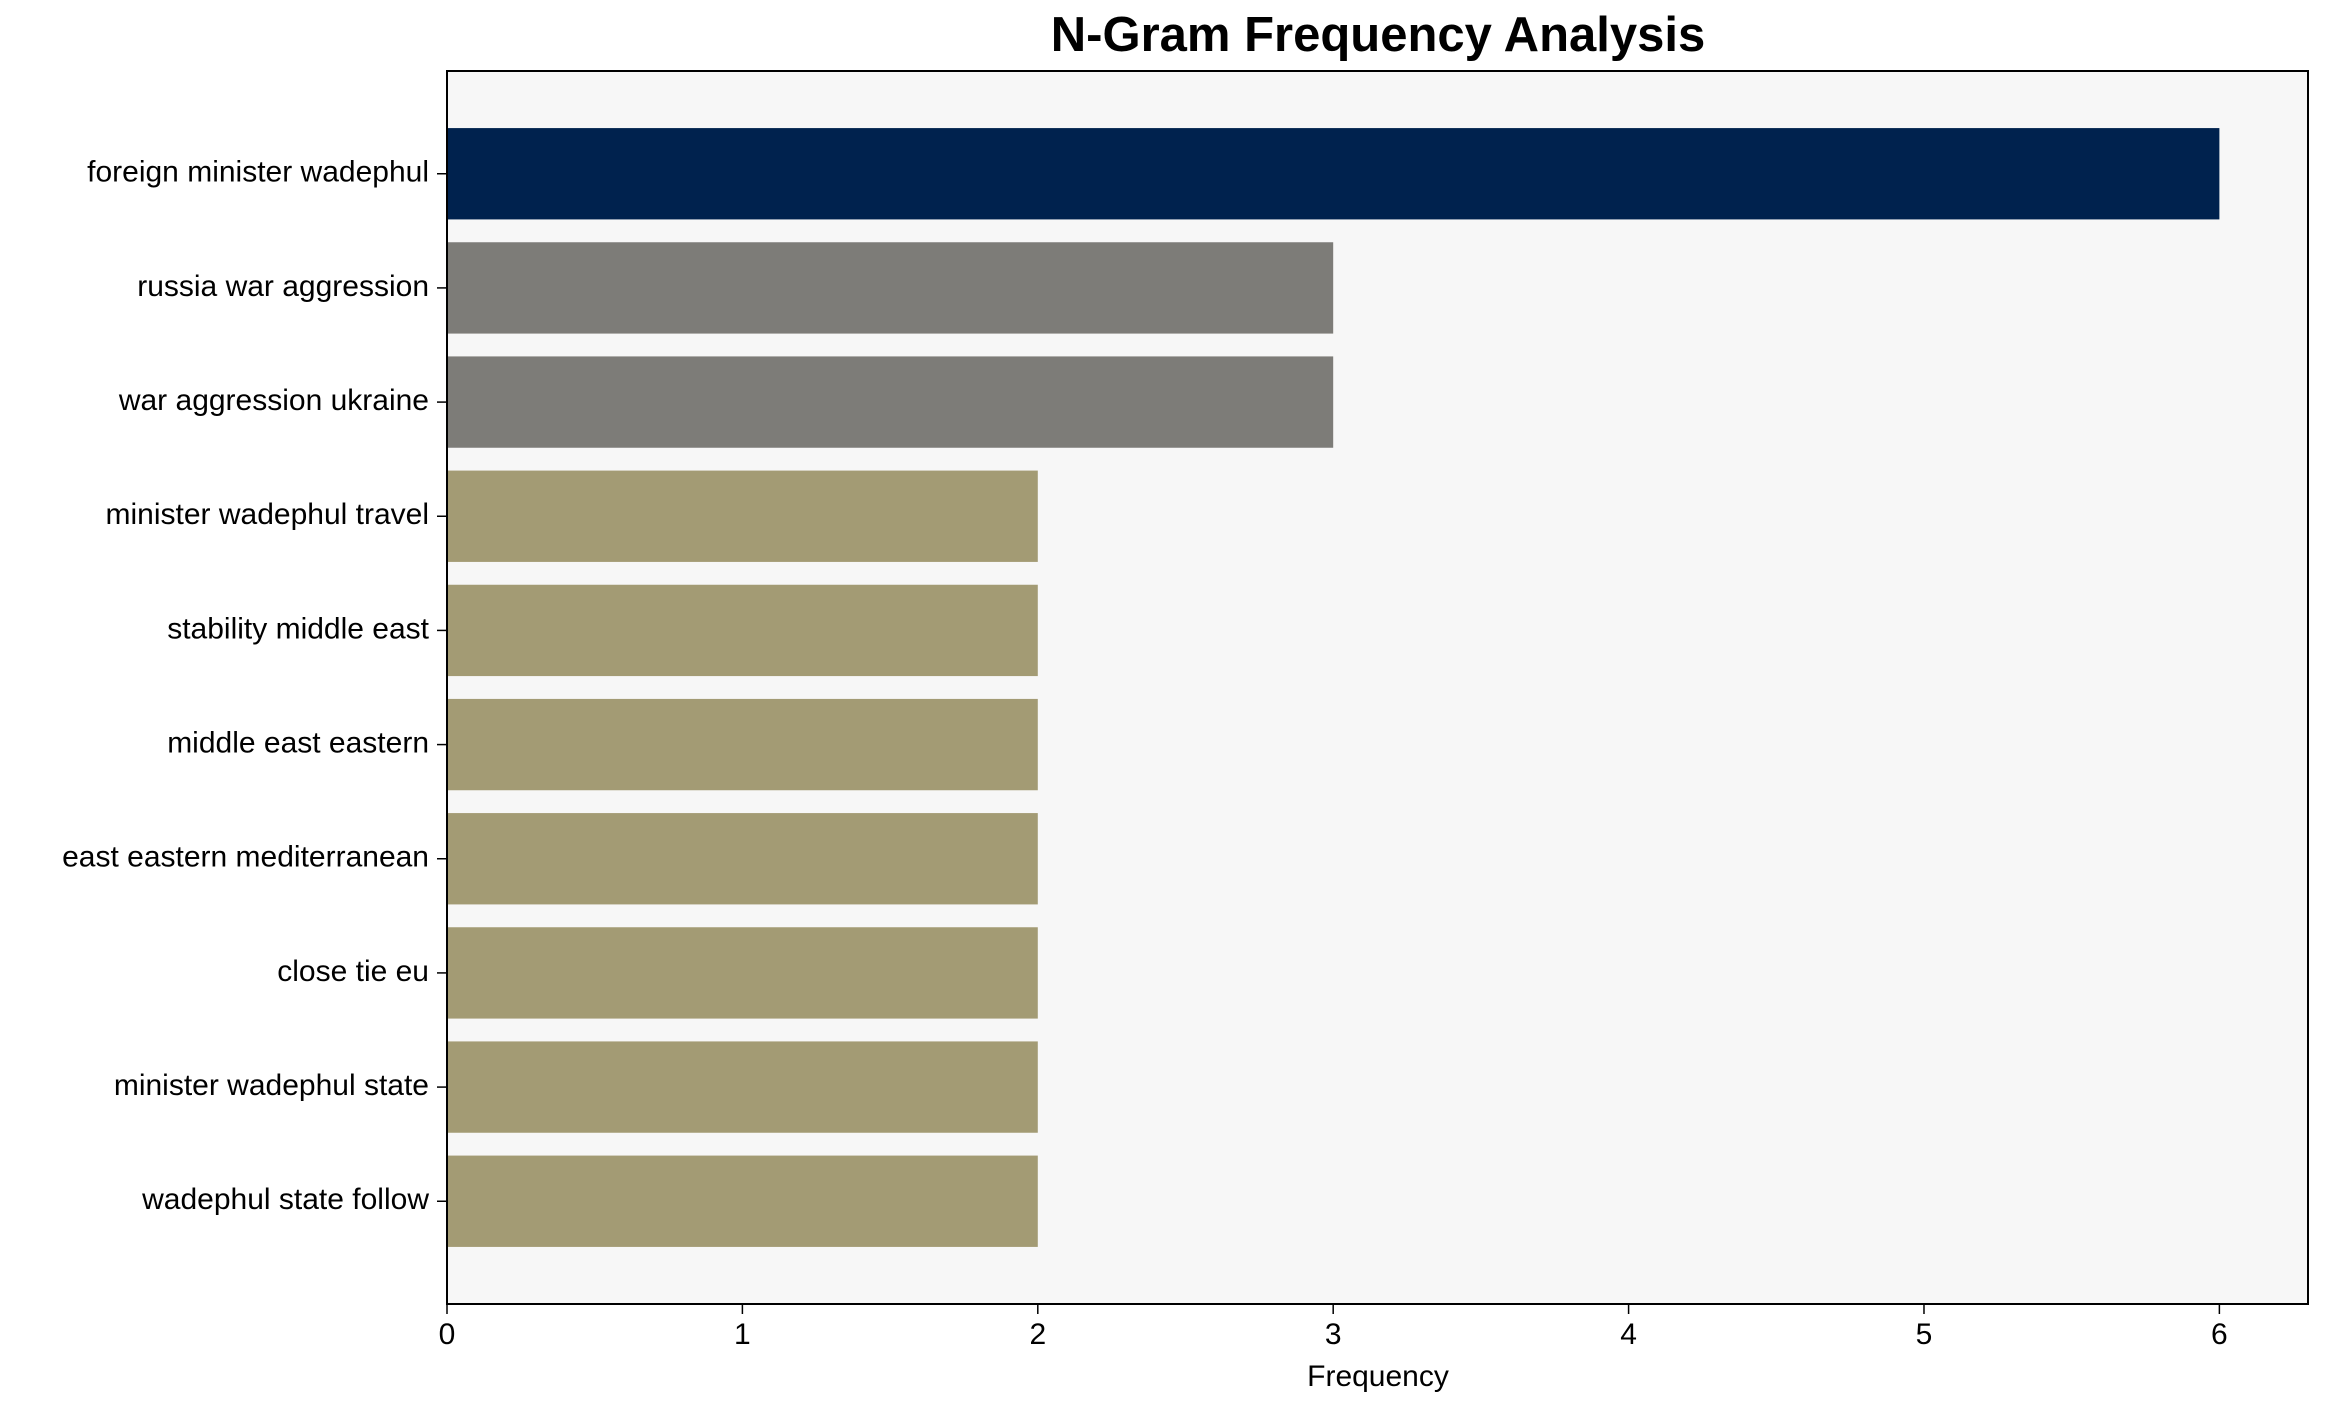  Describe the element at coordinates (353, 971) in the screenshot. I see `y-tick-label: close tie eu` at that location.